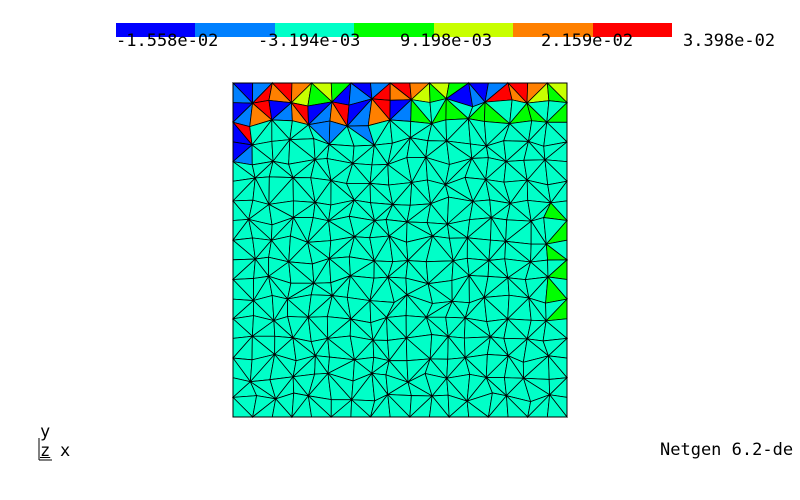 The height and width of the screenshot is (500, 800). Describe the element at coordinates (167, 41) in the screenshot. I see `colorbar-label-0: -1.558e-02` at that location.